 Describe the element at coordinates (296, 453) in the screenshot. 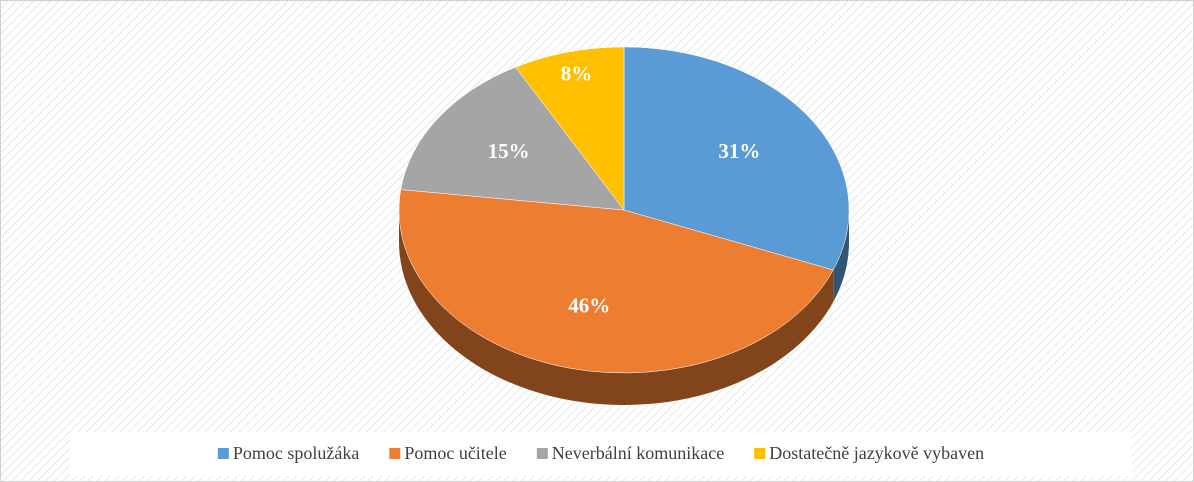

I see `legend-label: Pomoc spolužáka` at that location.